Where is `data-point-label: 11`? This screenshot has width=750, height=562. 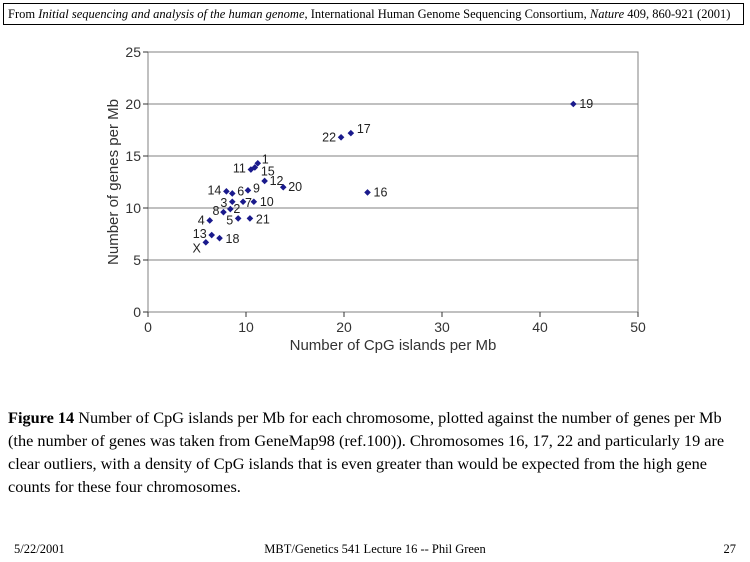 data-point-label: 11 is located at coordinates (239, 169).